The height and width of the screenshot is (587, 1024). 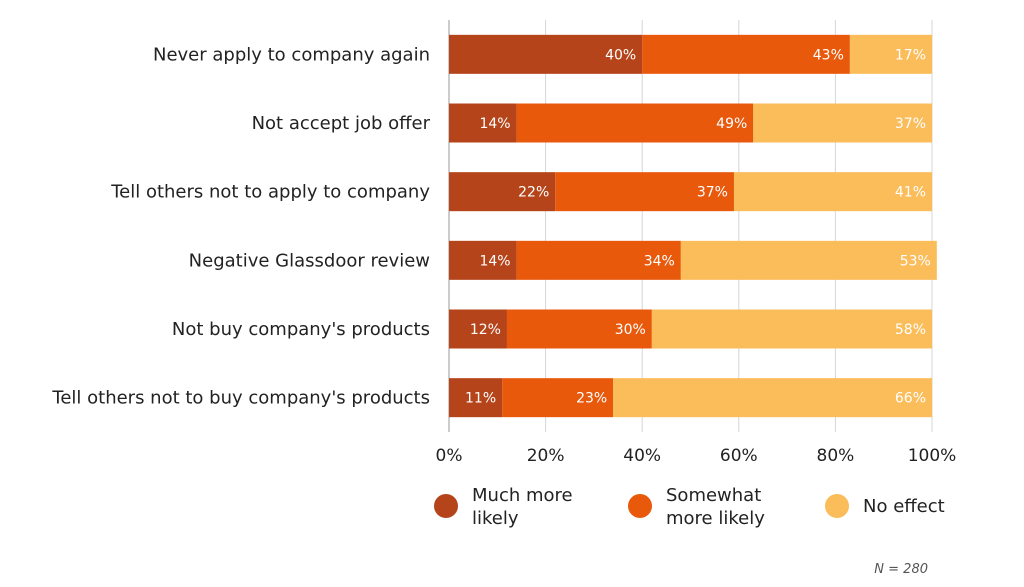 I want to click on data-label: 22%, so click(x=533, y=193).